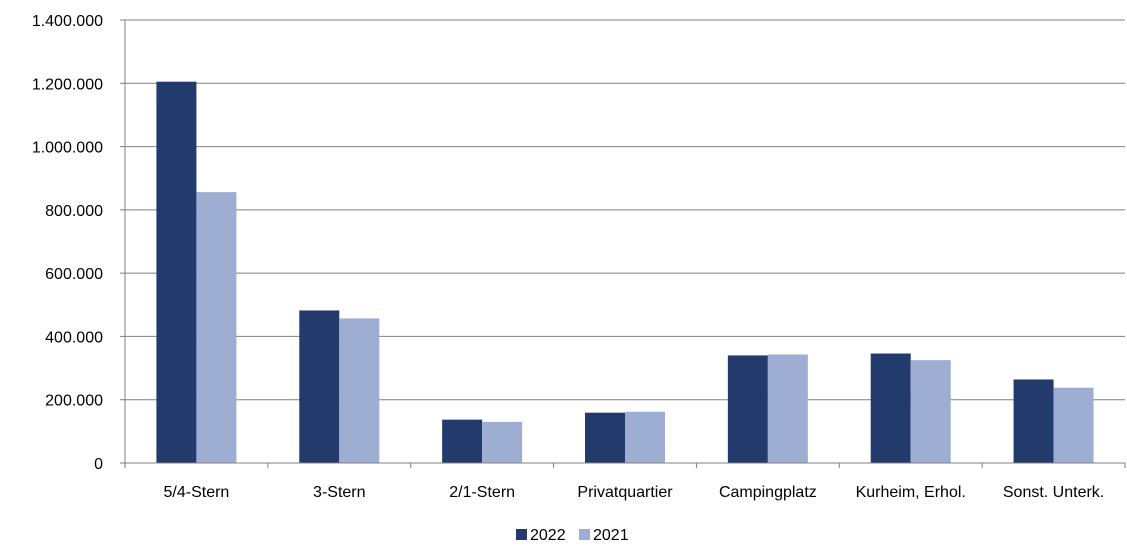 This screenshot has height=555, width=1127. Describe the element at coordinates (74, 274) in the screenshot. I see `y-tick-label: 600.000` at that location.